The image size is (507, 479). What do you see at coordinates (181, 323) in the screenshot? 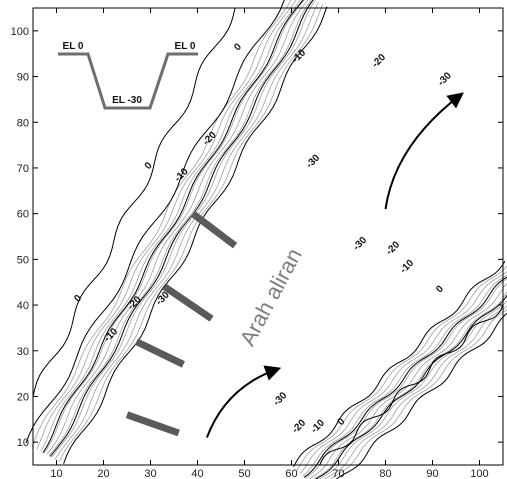
I see `groynes` at bounding box center [181, 323].